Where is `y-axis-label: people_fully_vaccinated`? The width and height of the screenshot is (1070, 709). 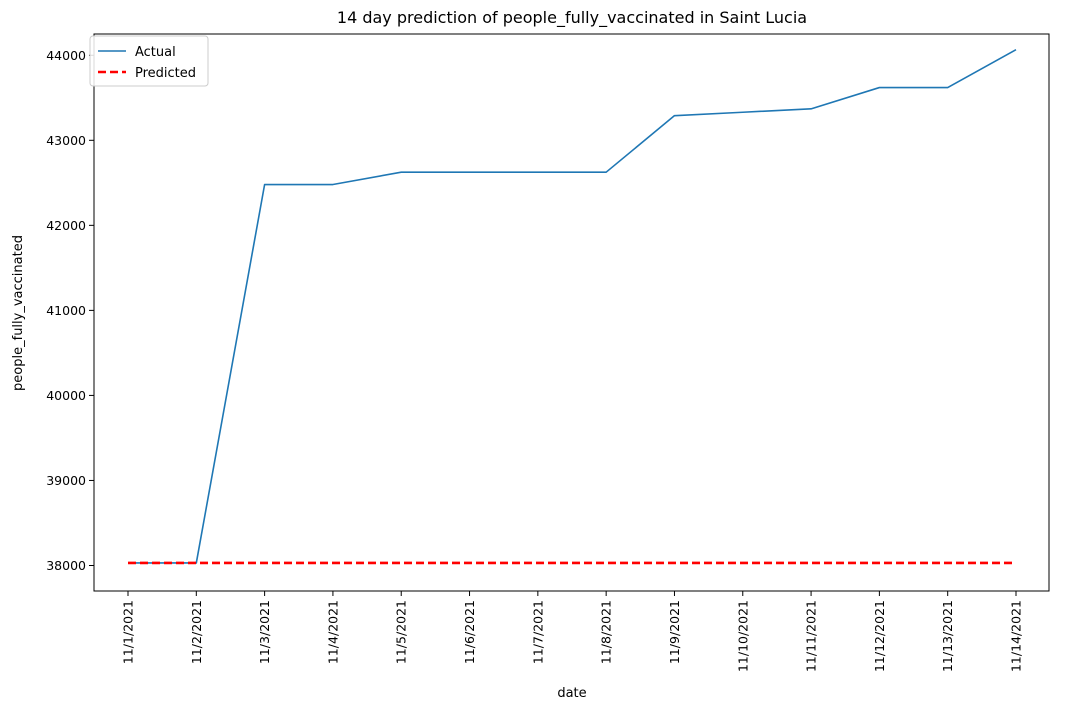
y-axis-label: people_fully_vaccinated is located at coordinates (18, 313).